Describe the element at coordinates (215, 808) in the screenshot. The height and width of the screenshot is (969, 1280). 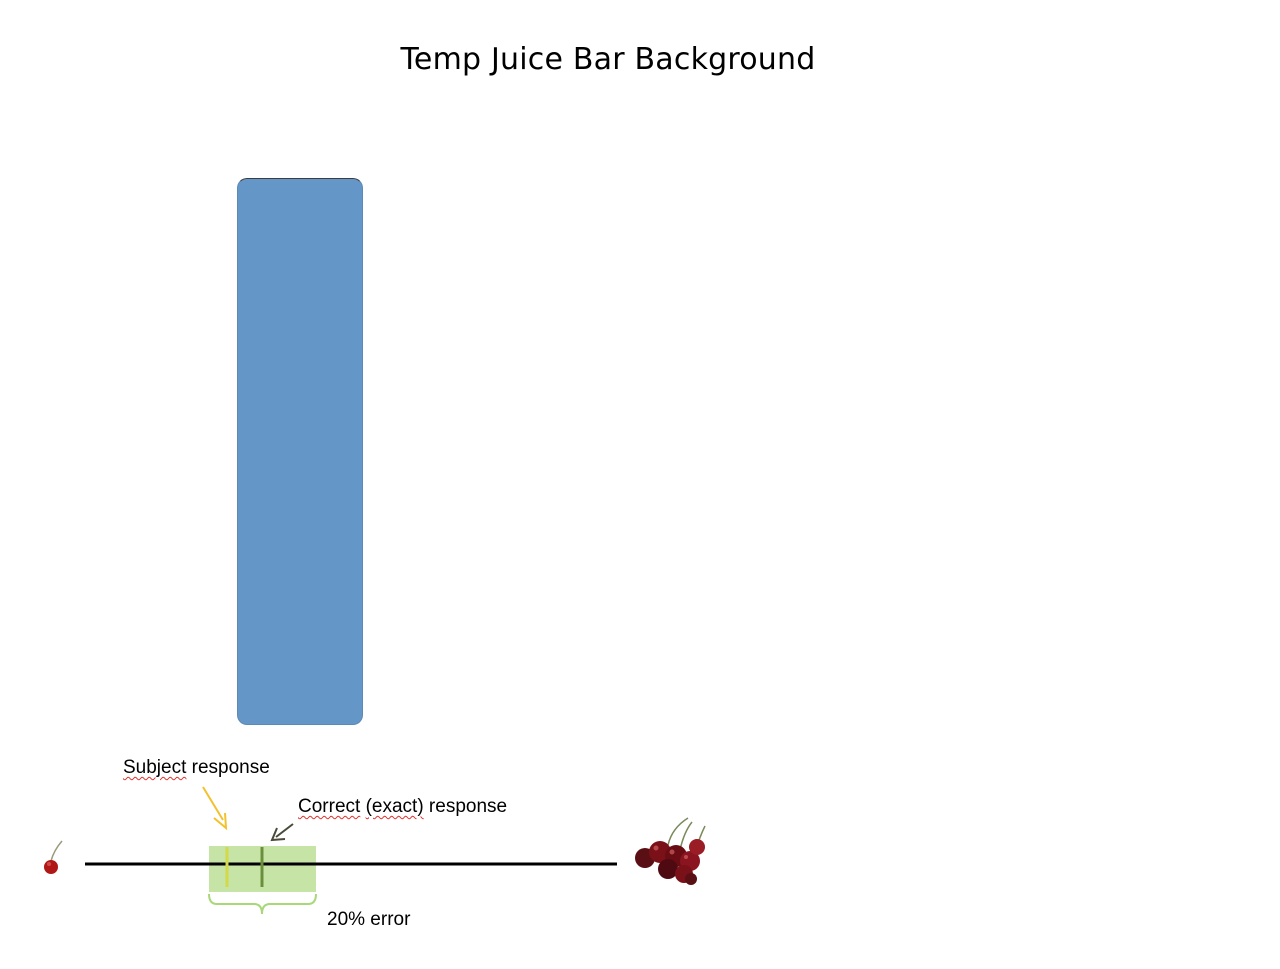
I see `subject-response-arrow` at that location.